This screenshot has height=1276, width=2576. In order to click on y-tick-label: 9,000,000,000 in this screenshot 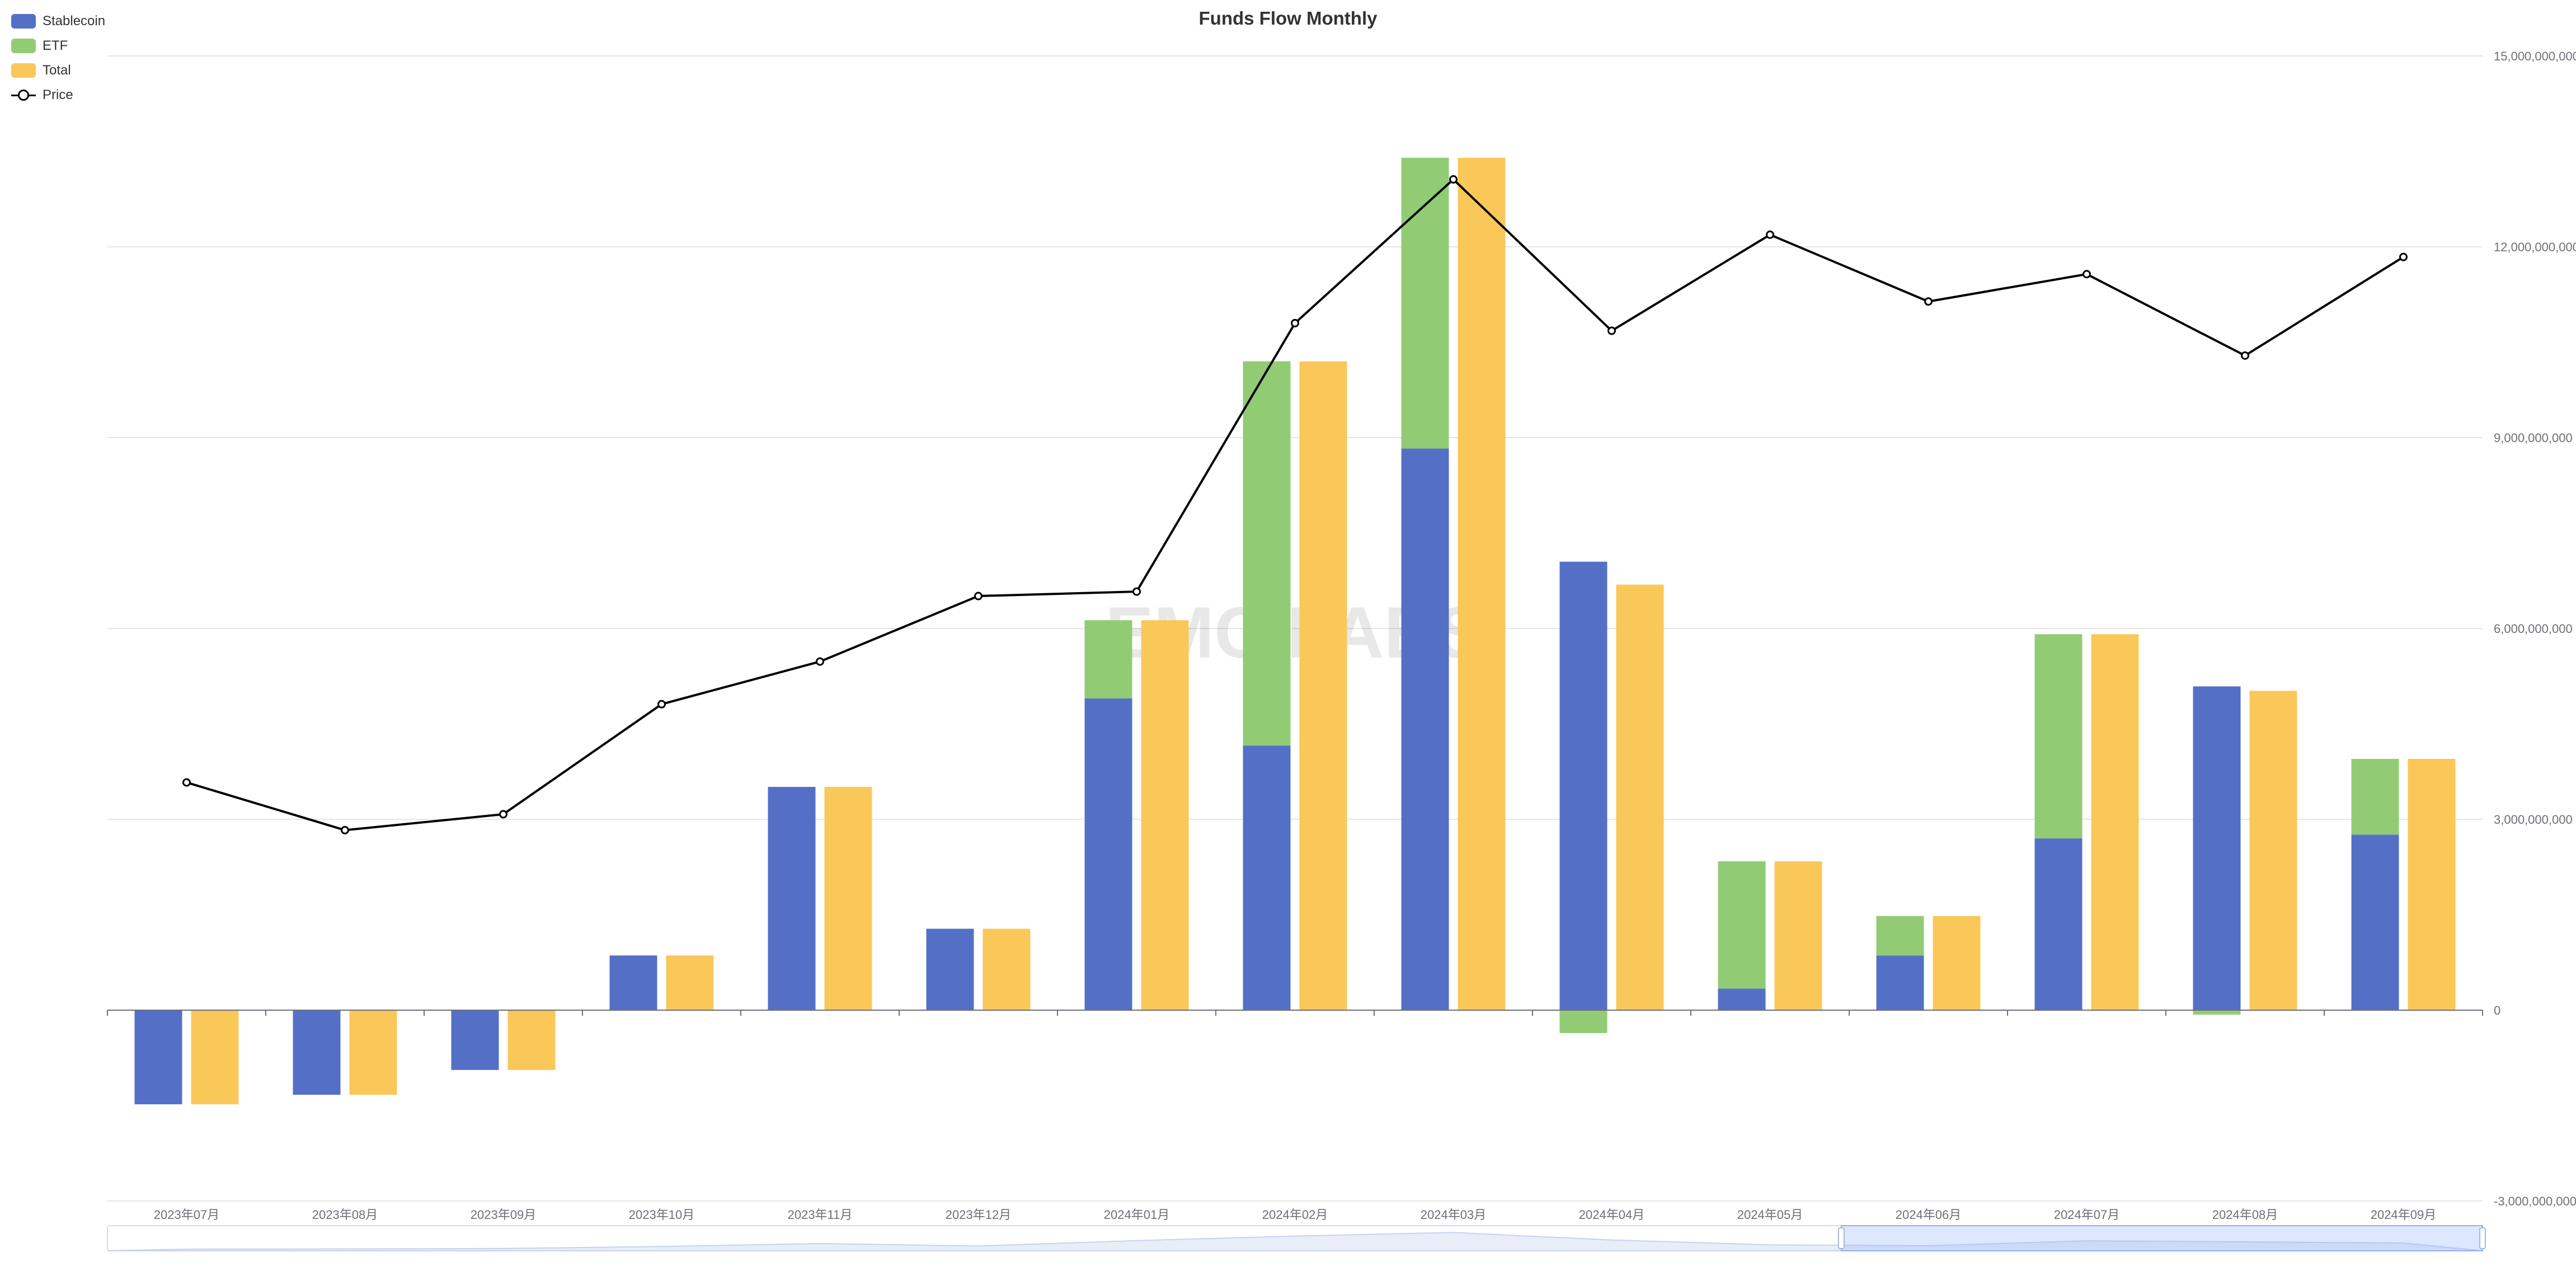, I will do `click(2533, 438)`.